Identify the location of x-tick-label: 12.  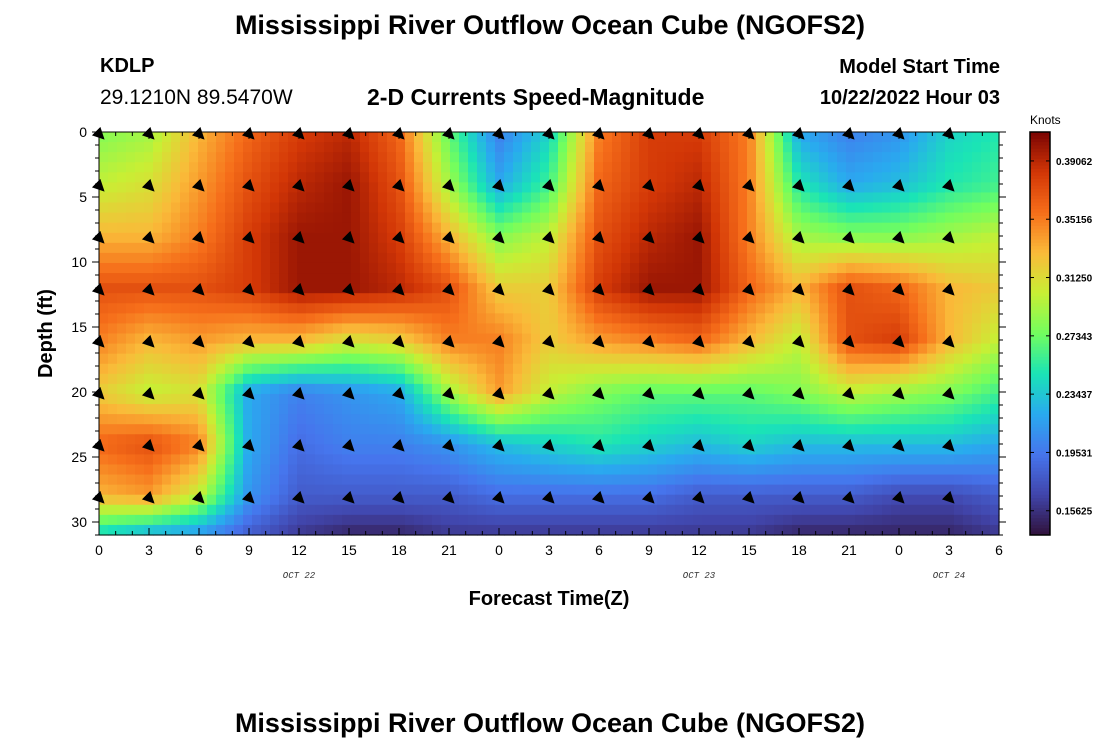
(699, 550).